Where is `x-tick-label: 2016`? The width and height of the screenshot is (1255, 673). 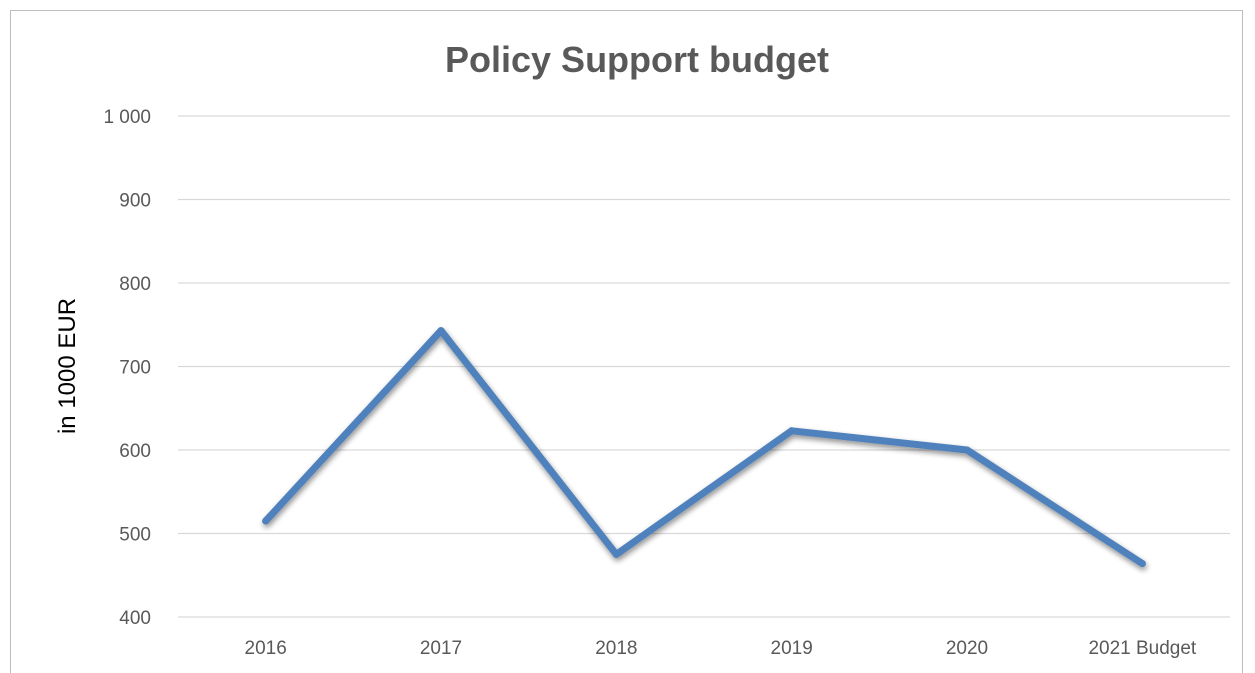 x-tick-label: 2016 is located at coordinates (266, 648).